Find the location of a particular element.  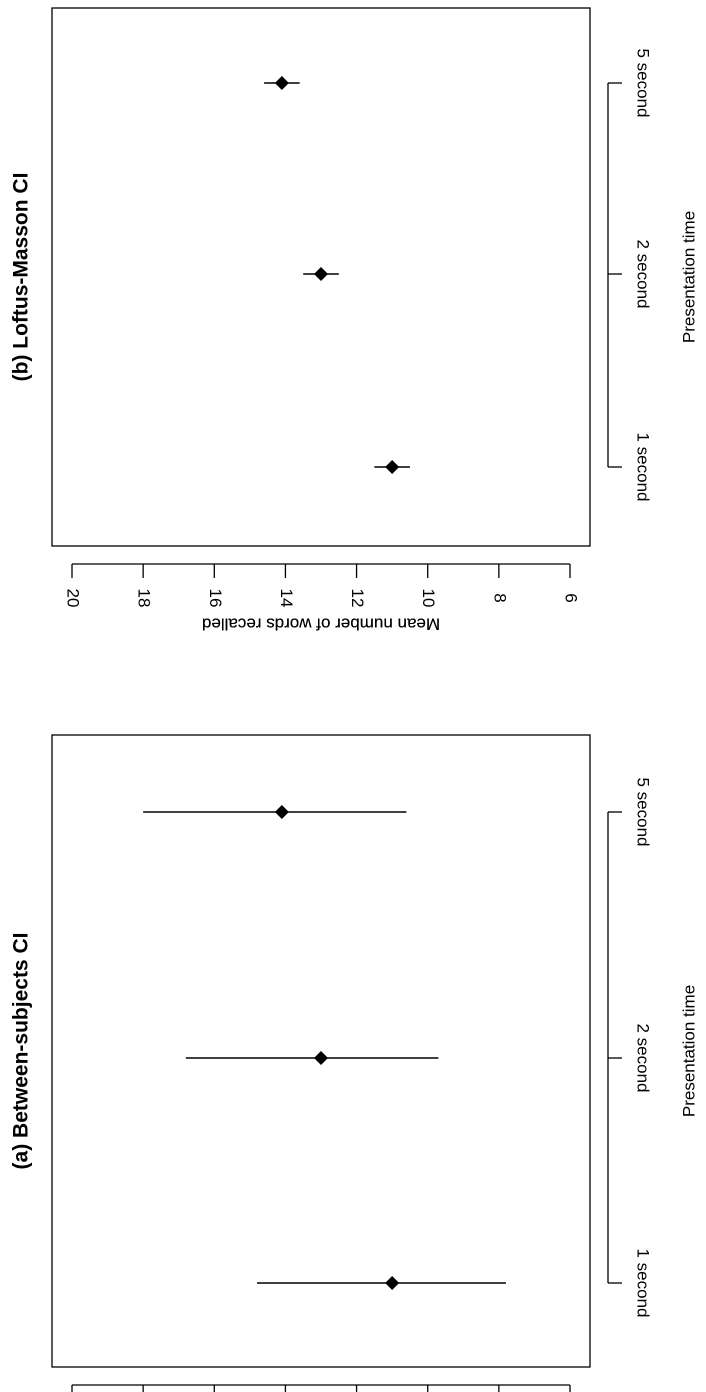

y-tick-label: 14 is located at coordinates (286, 598).